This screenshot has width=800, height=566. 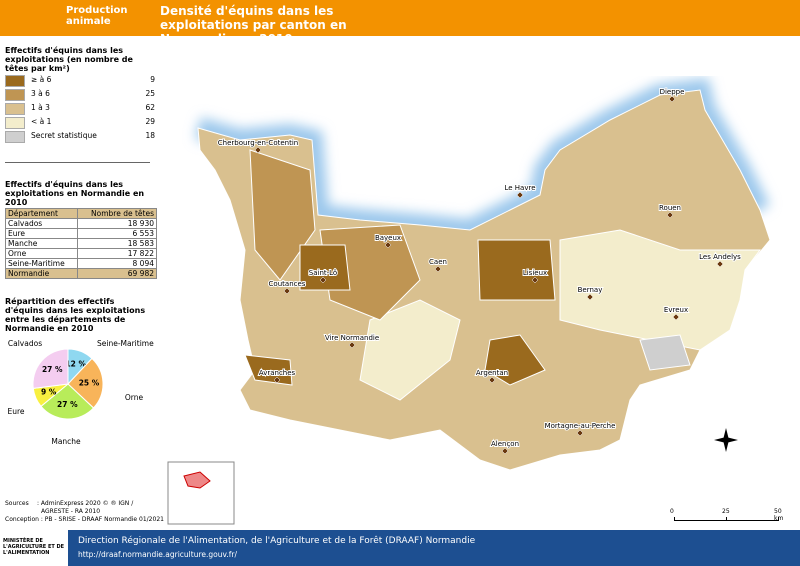 I want to click on pie-category-label: Manche, so click(x=66, y=441).